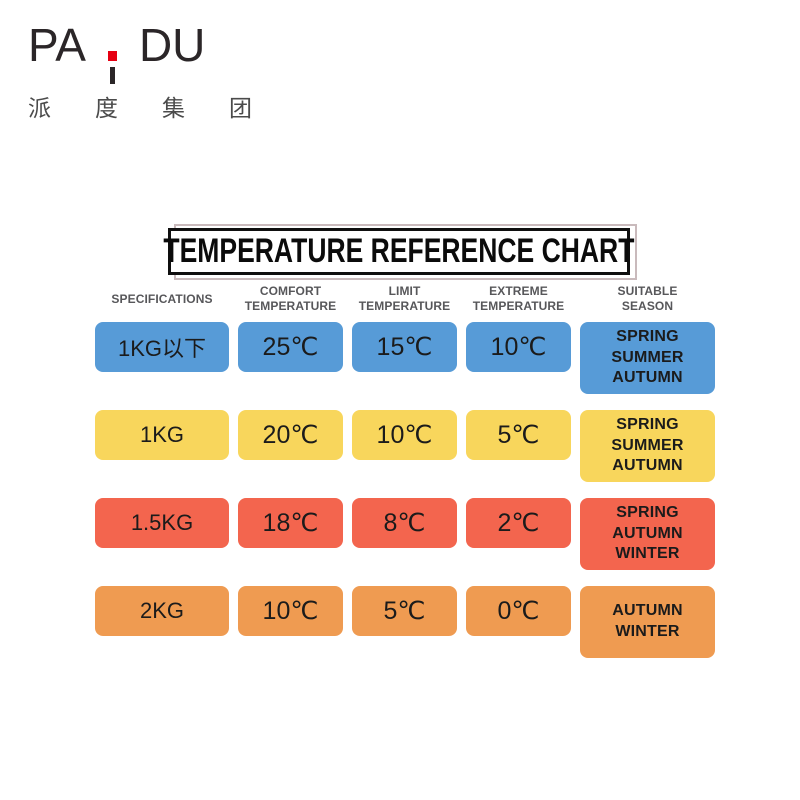 The image size is (800, 800). I want to click on table-row: 2KG 10℃ 5℃ 0℃ AUTUMN WINTER, so click(405, 622).